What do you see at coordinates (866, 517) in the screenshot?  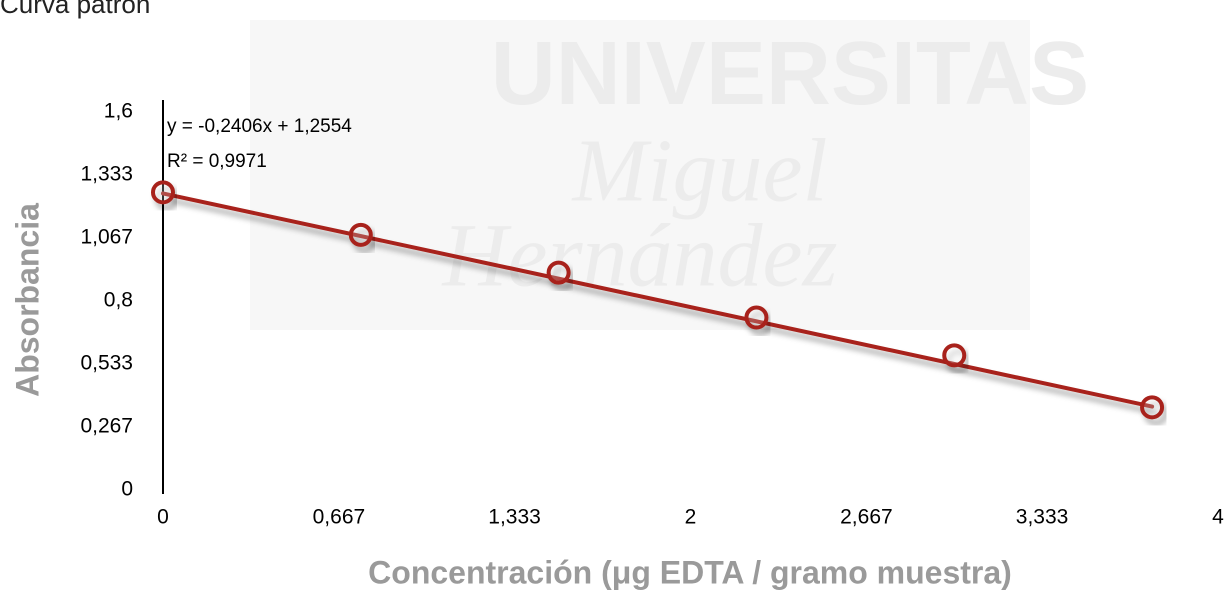 I see `x-tick-label: 2,667` at bounding box center [866, 517].